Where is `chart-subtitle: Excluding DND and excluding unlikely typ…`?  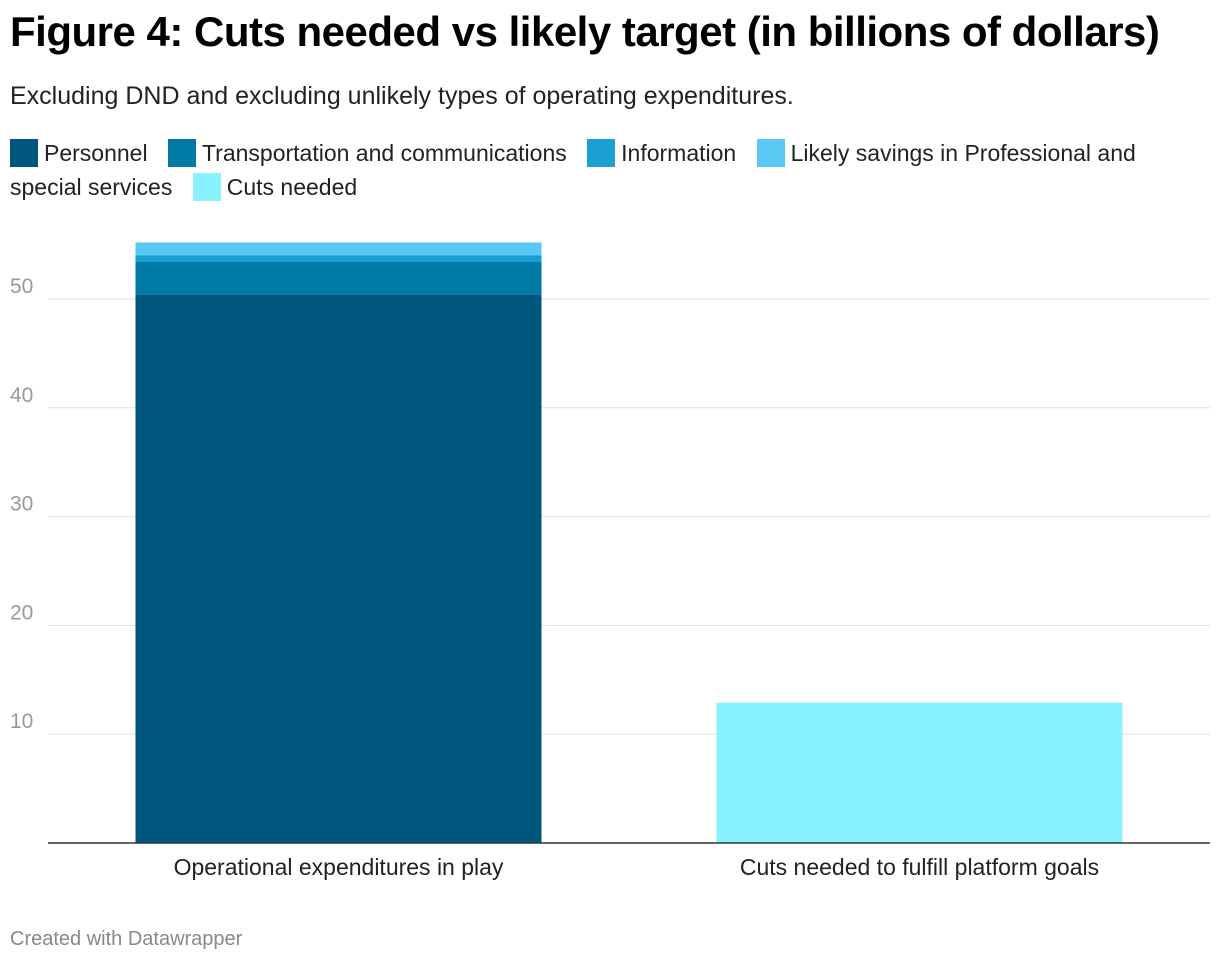
chart-subtitle: Excluding DND and excluding unlikely typ… is located at coordinates (402, 96).